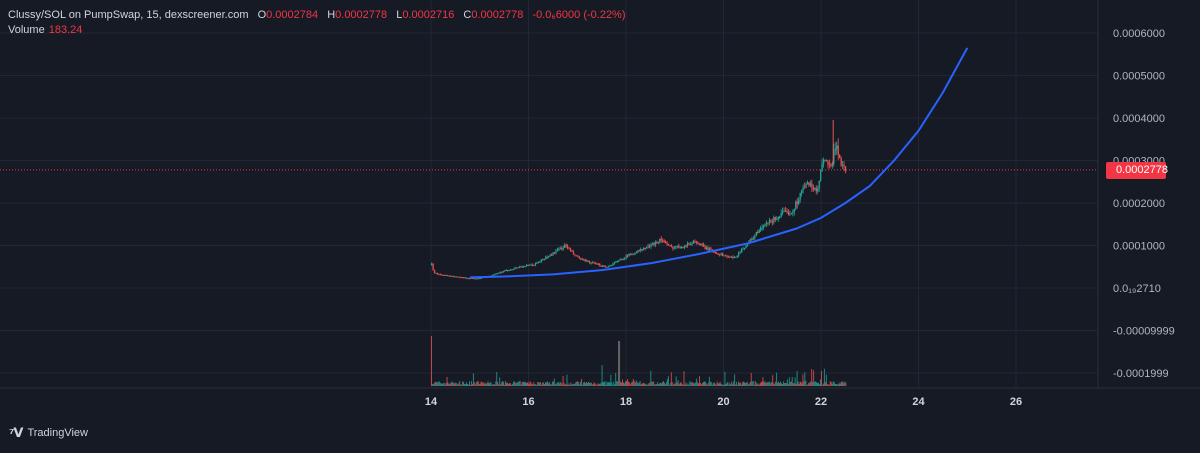 This screenshot has width=1200, height=453. I want to click on x-tick-label: 16, so click(528, 402).